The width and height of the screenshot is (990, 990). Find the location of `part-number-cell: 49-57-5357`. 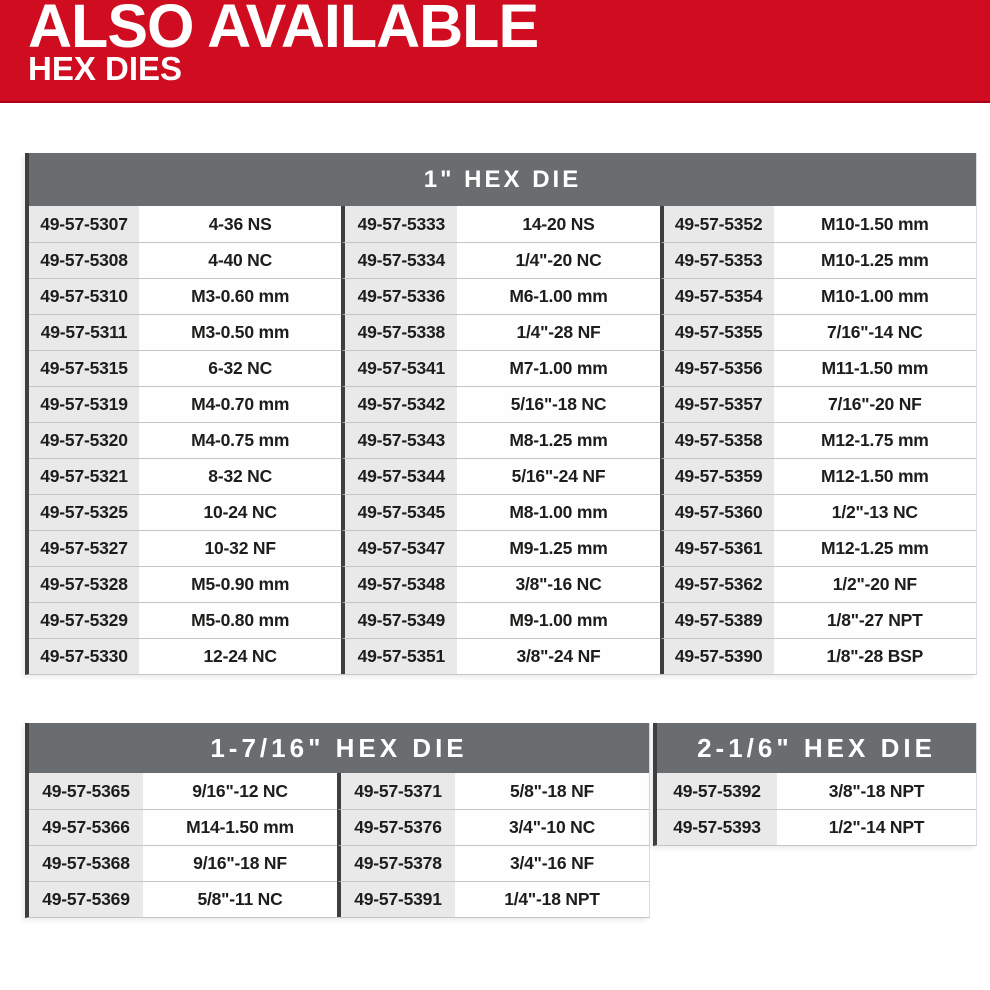

part-number-cell: 49-57-5357 is located at coordinates (716, 404).